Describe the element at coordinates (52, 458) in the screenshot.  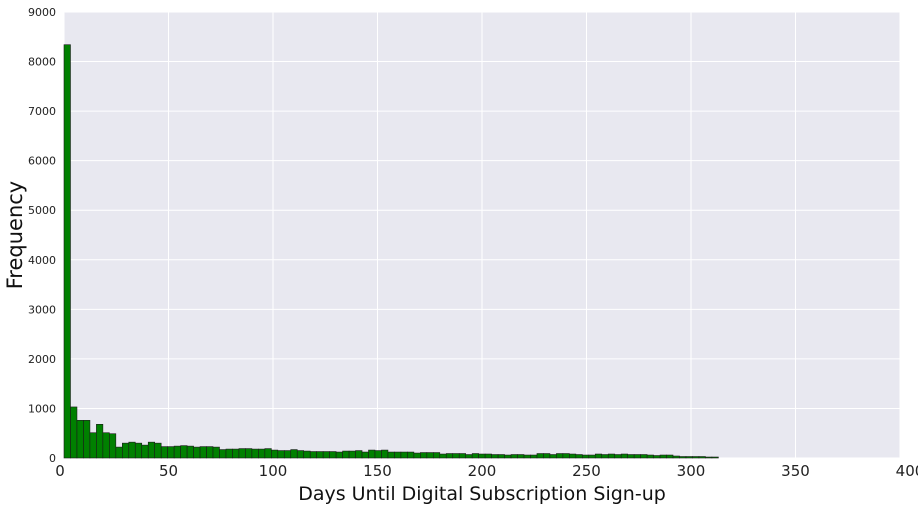
I see `y-tick-label: 0` at that location.